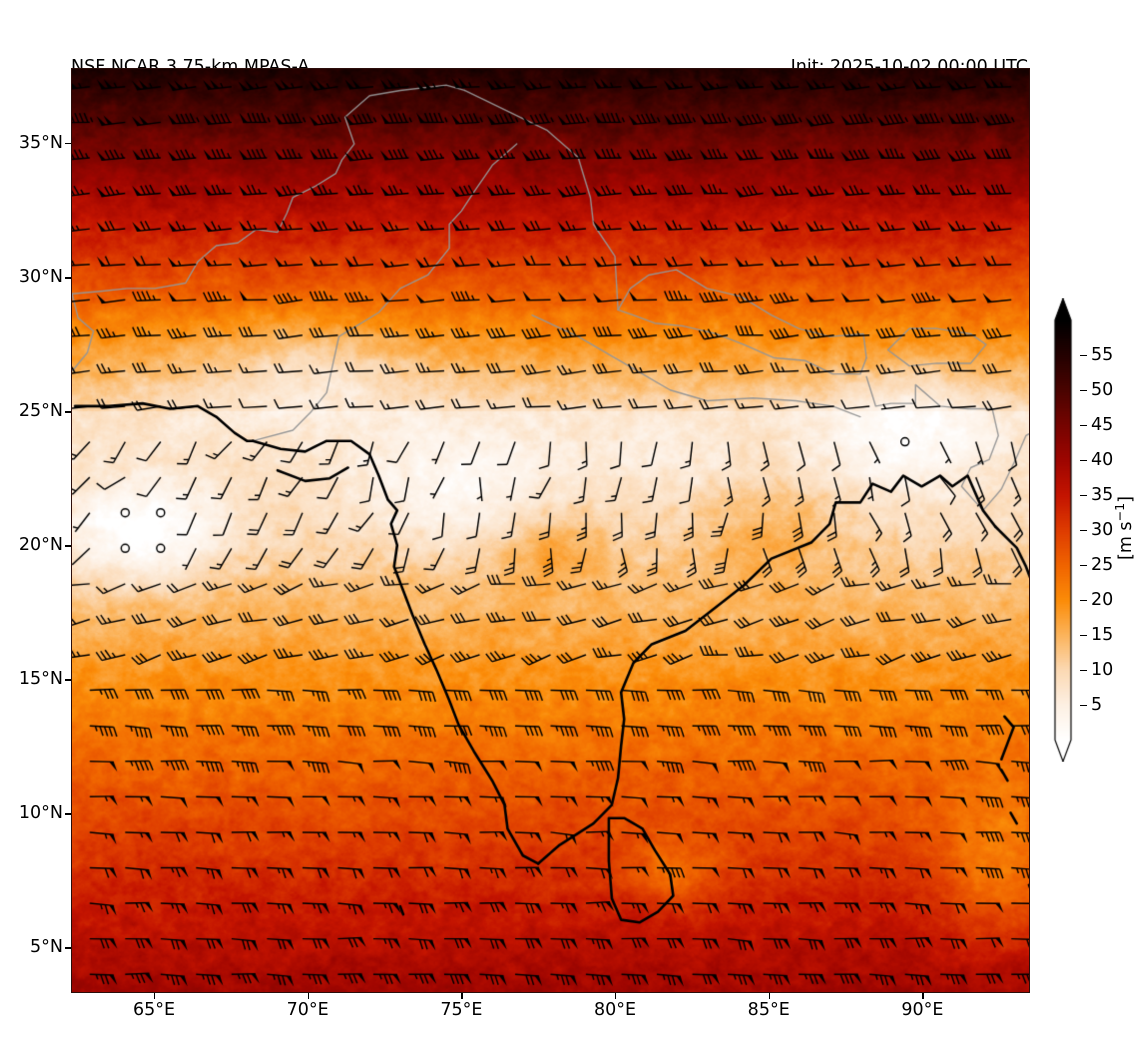 The height and width of the screenshot is (1037, 1147). Describe the element at coordinates (1102, 565) in the screenshot. I see `colorbar-tick-label: 25` at that location.